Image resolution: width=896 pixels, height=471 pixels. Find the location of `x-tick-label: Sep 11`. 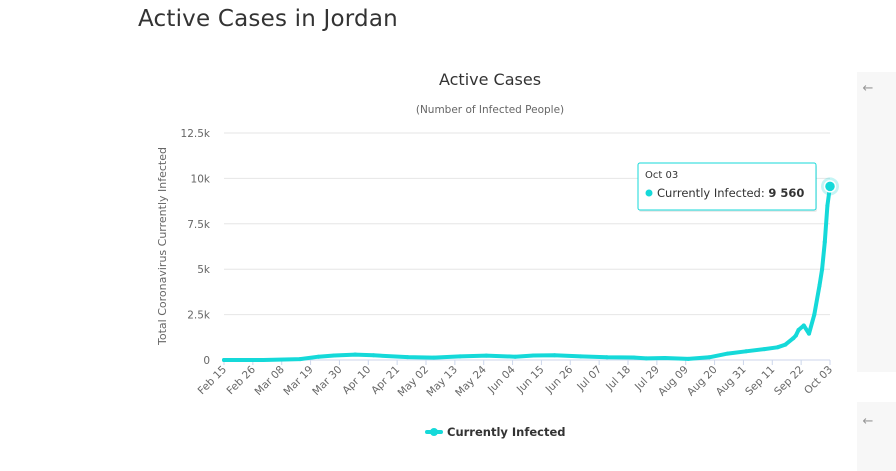

x-tick-label: Sep 11 is located at coordinates (760, 381).